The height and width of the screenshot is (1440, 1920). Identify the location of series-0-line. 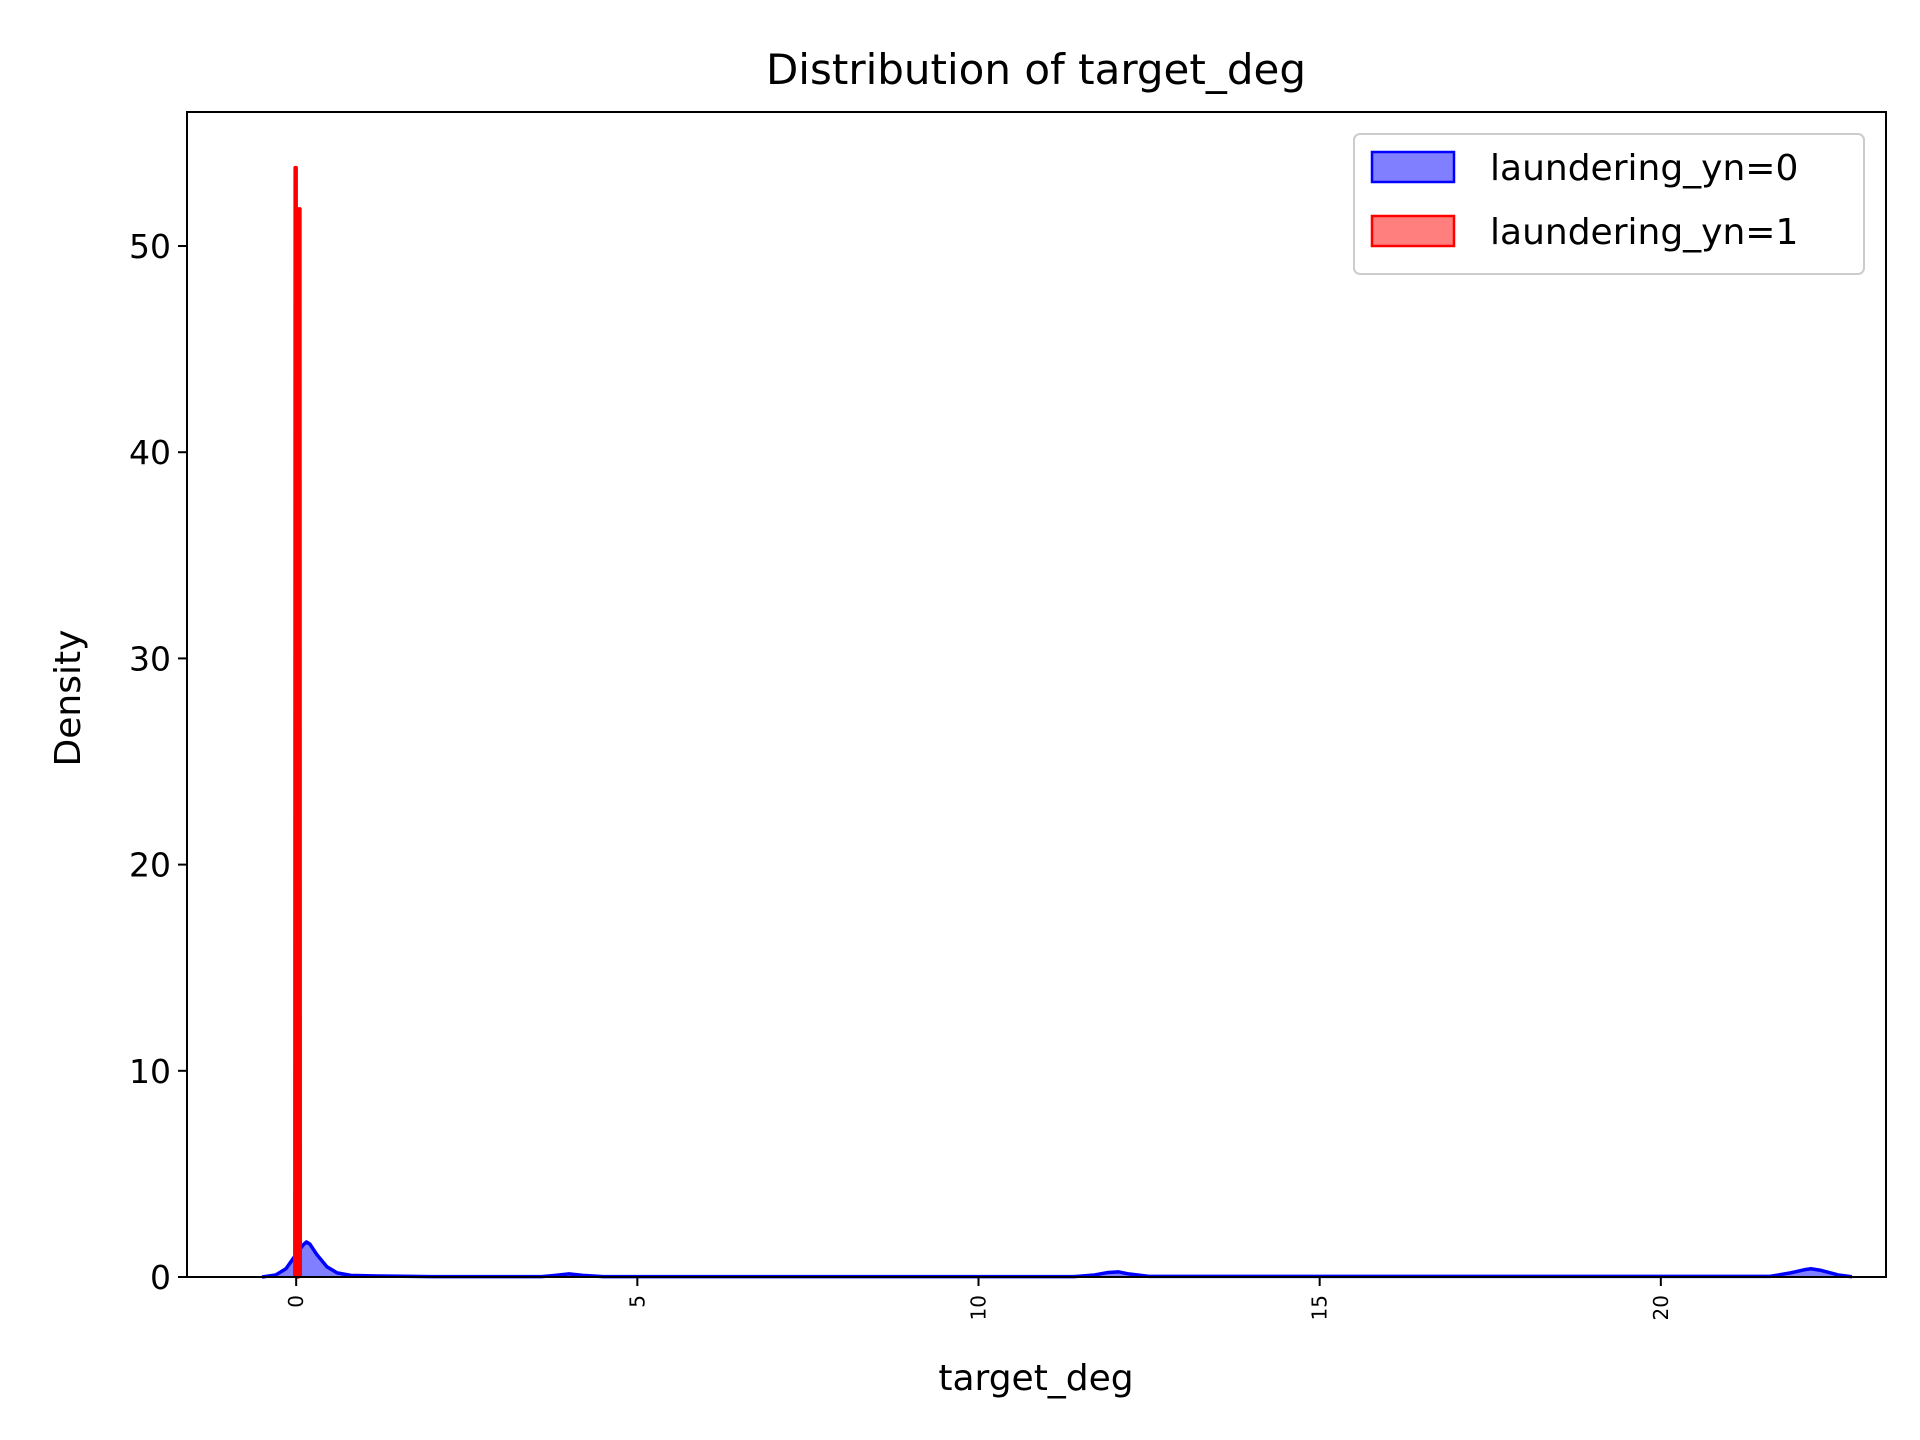
(1057, 1259).